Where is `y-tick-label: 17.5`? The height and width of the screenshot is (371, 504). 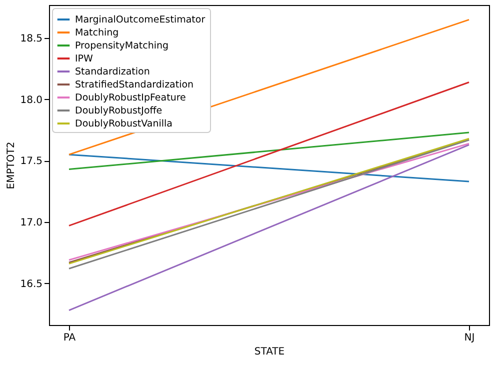
y-tick-label: 17.5 is located at coordinates (31, 162).